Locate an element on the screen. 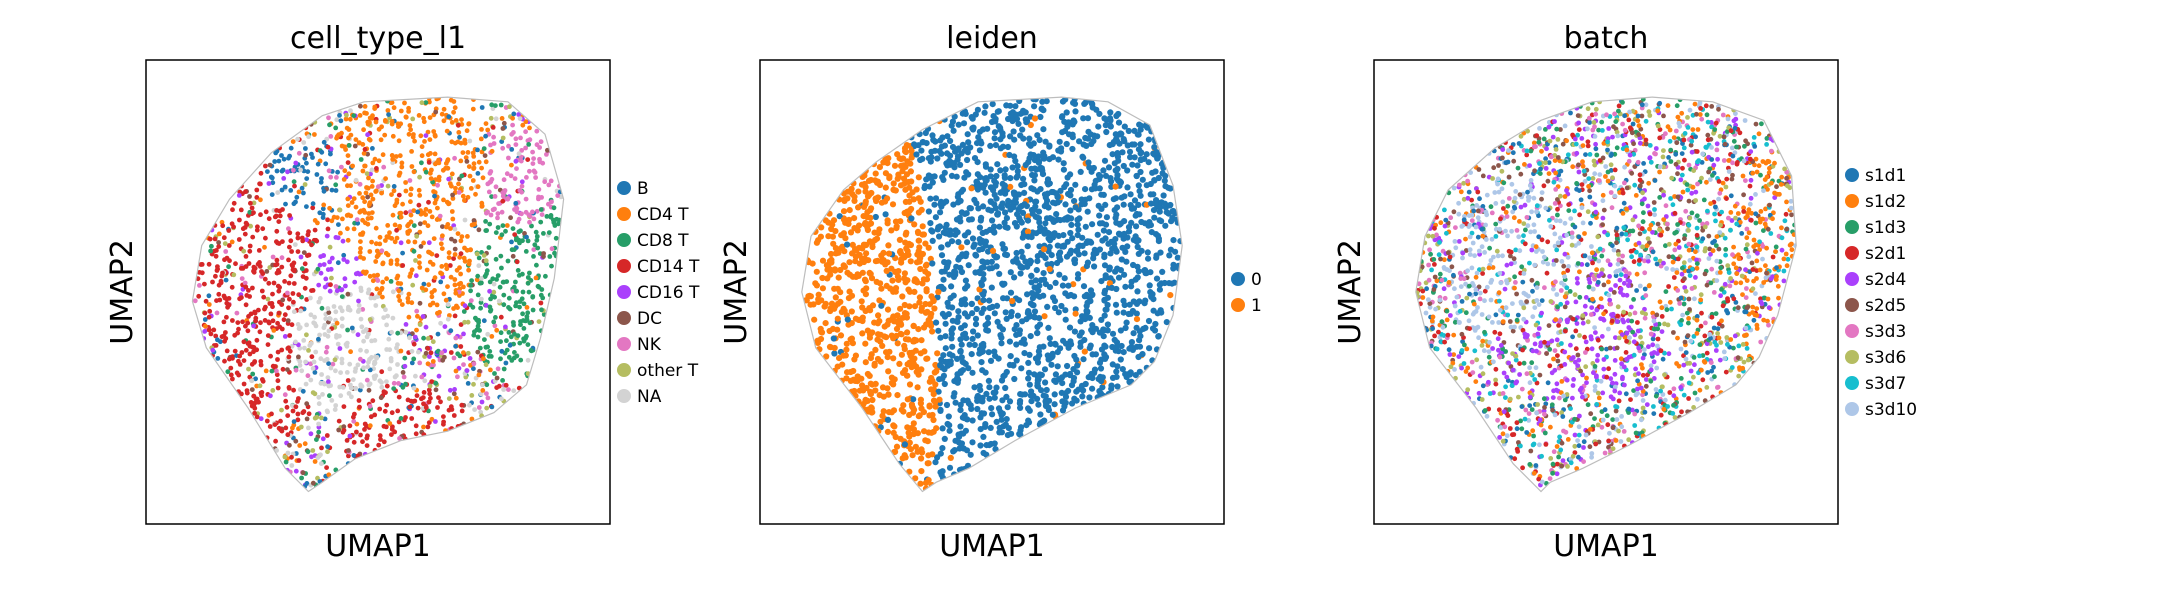 This screenshot has width=2173, height=600. legend-label: CD16 T is located at coordinates (668, 293).